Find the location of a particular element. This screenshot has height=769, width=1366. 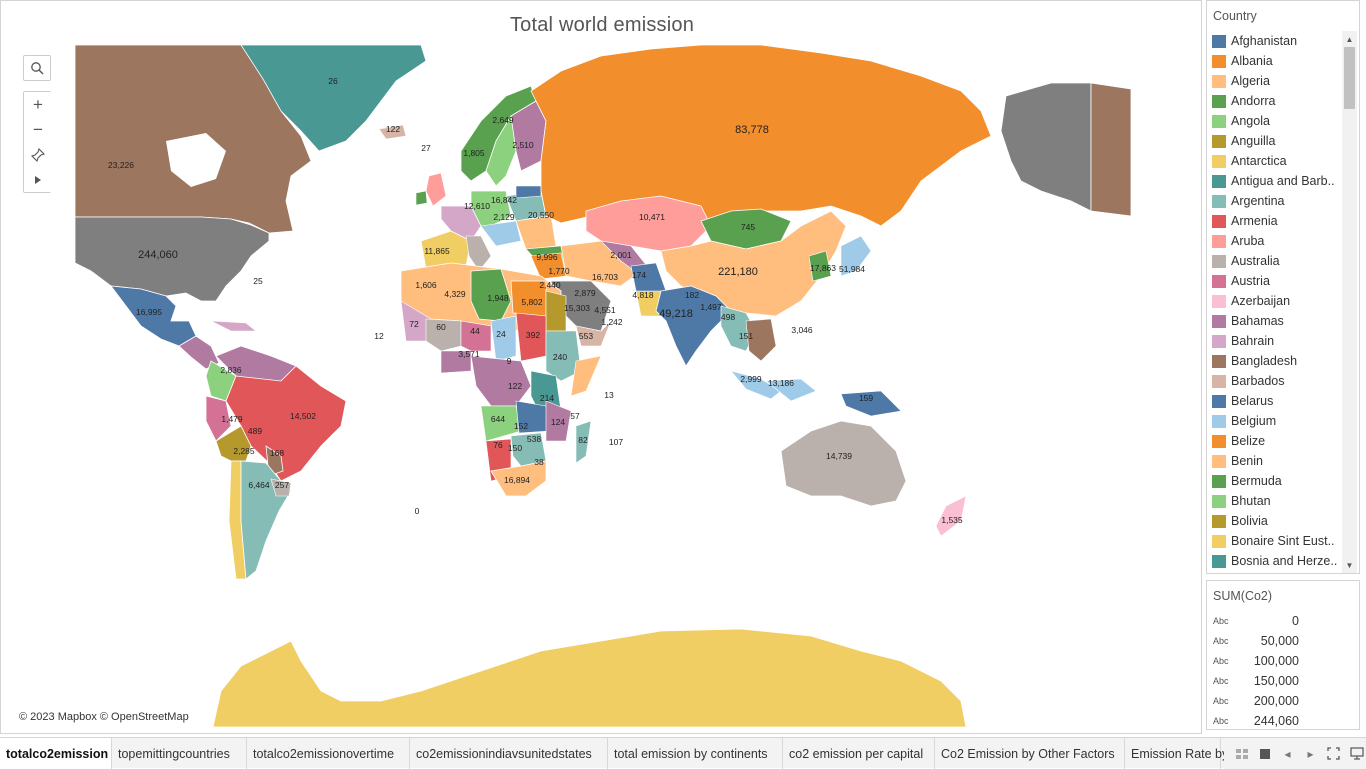

legend-item-label: Afghanistan is located at coordinates (1264, 41).